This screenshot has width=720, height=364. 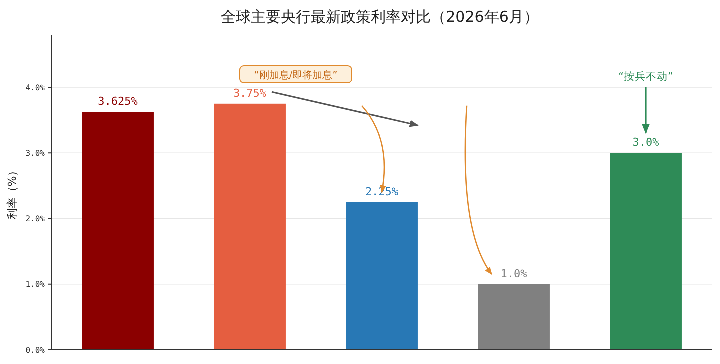 I want to click on y-tick-label: 3.0%, so click(x=36, y=153).